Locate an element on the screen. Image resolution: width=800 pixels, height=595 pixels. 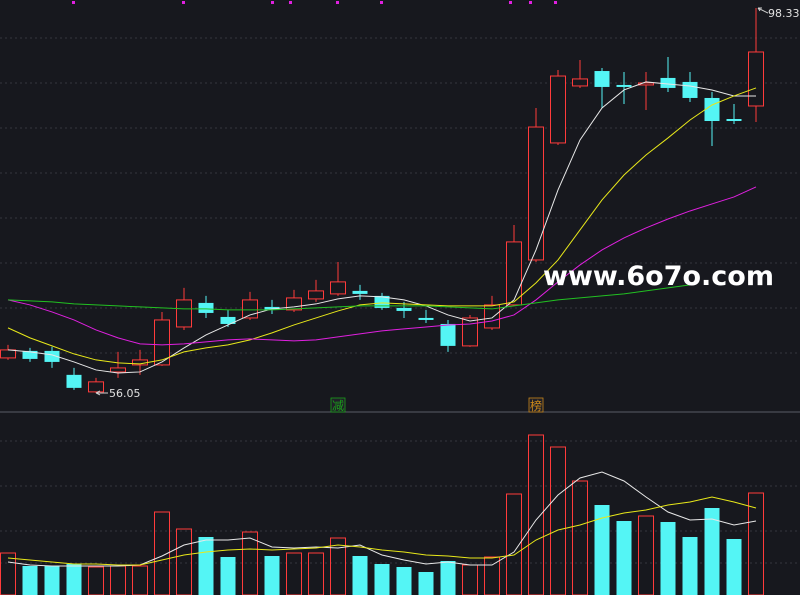
high-label: 98.33 is located at coordinates (784, 13).